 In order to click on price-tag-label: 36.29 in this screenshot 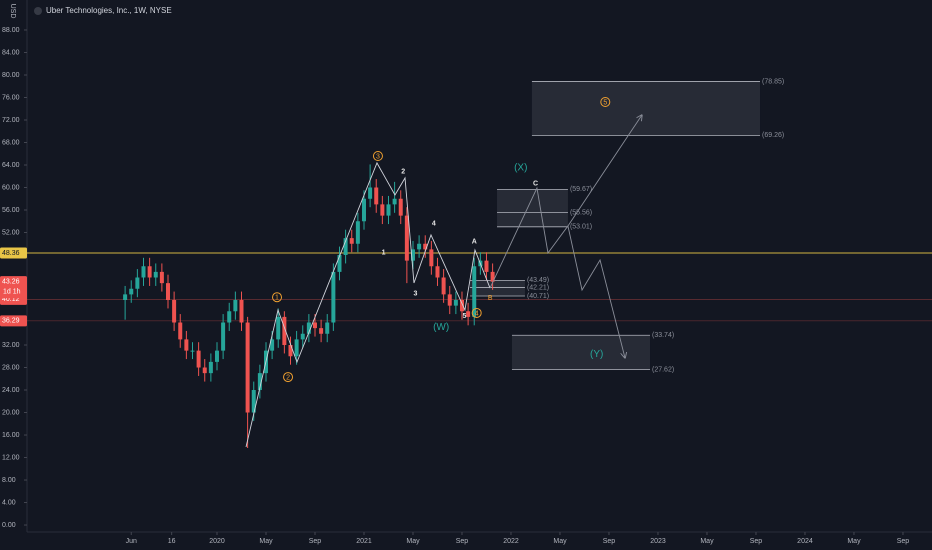, I will do `click(11, 321)`.